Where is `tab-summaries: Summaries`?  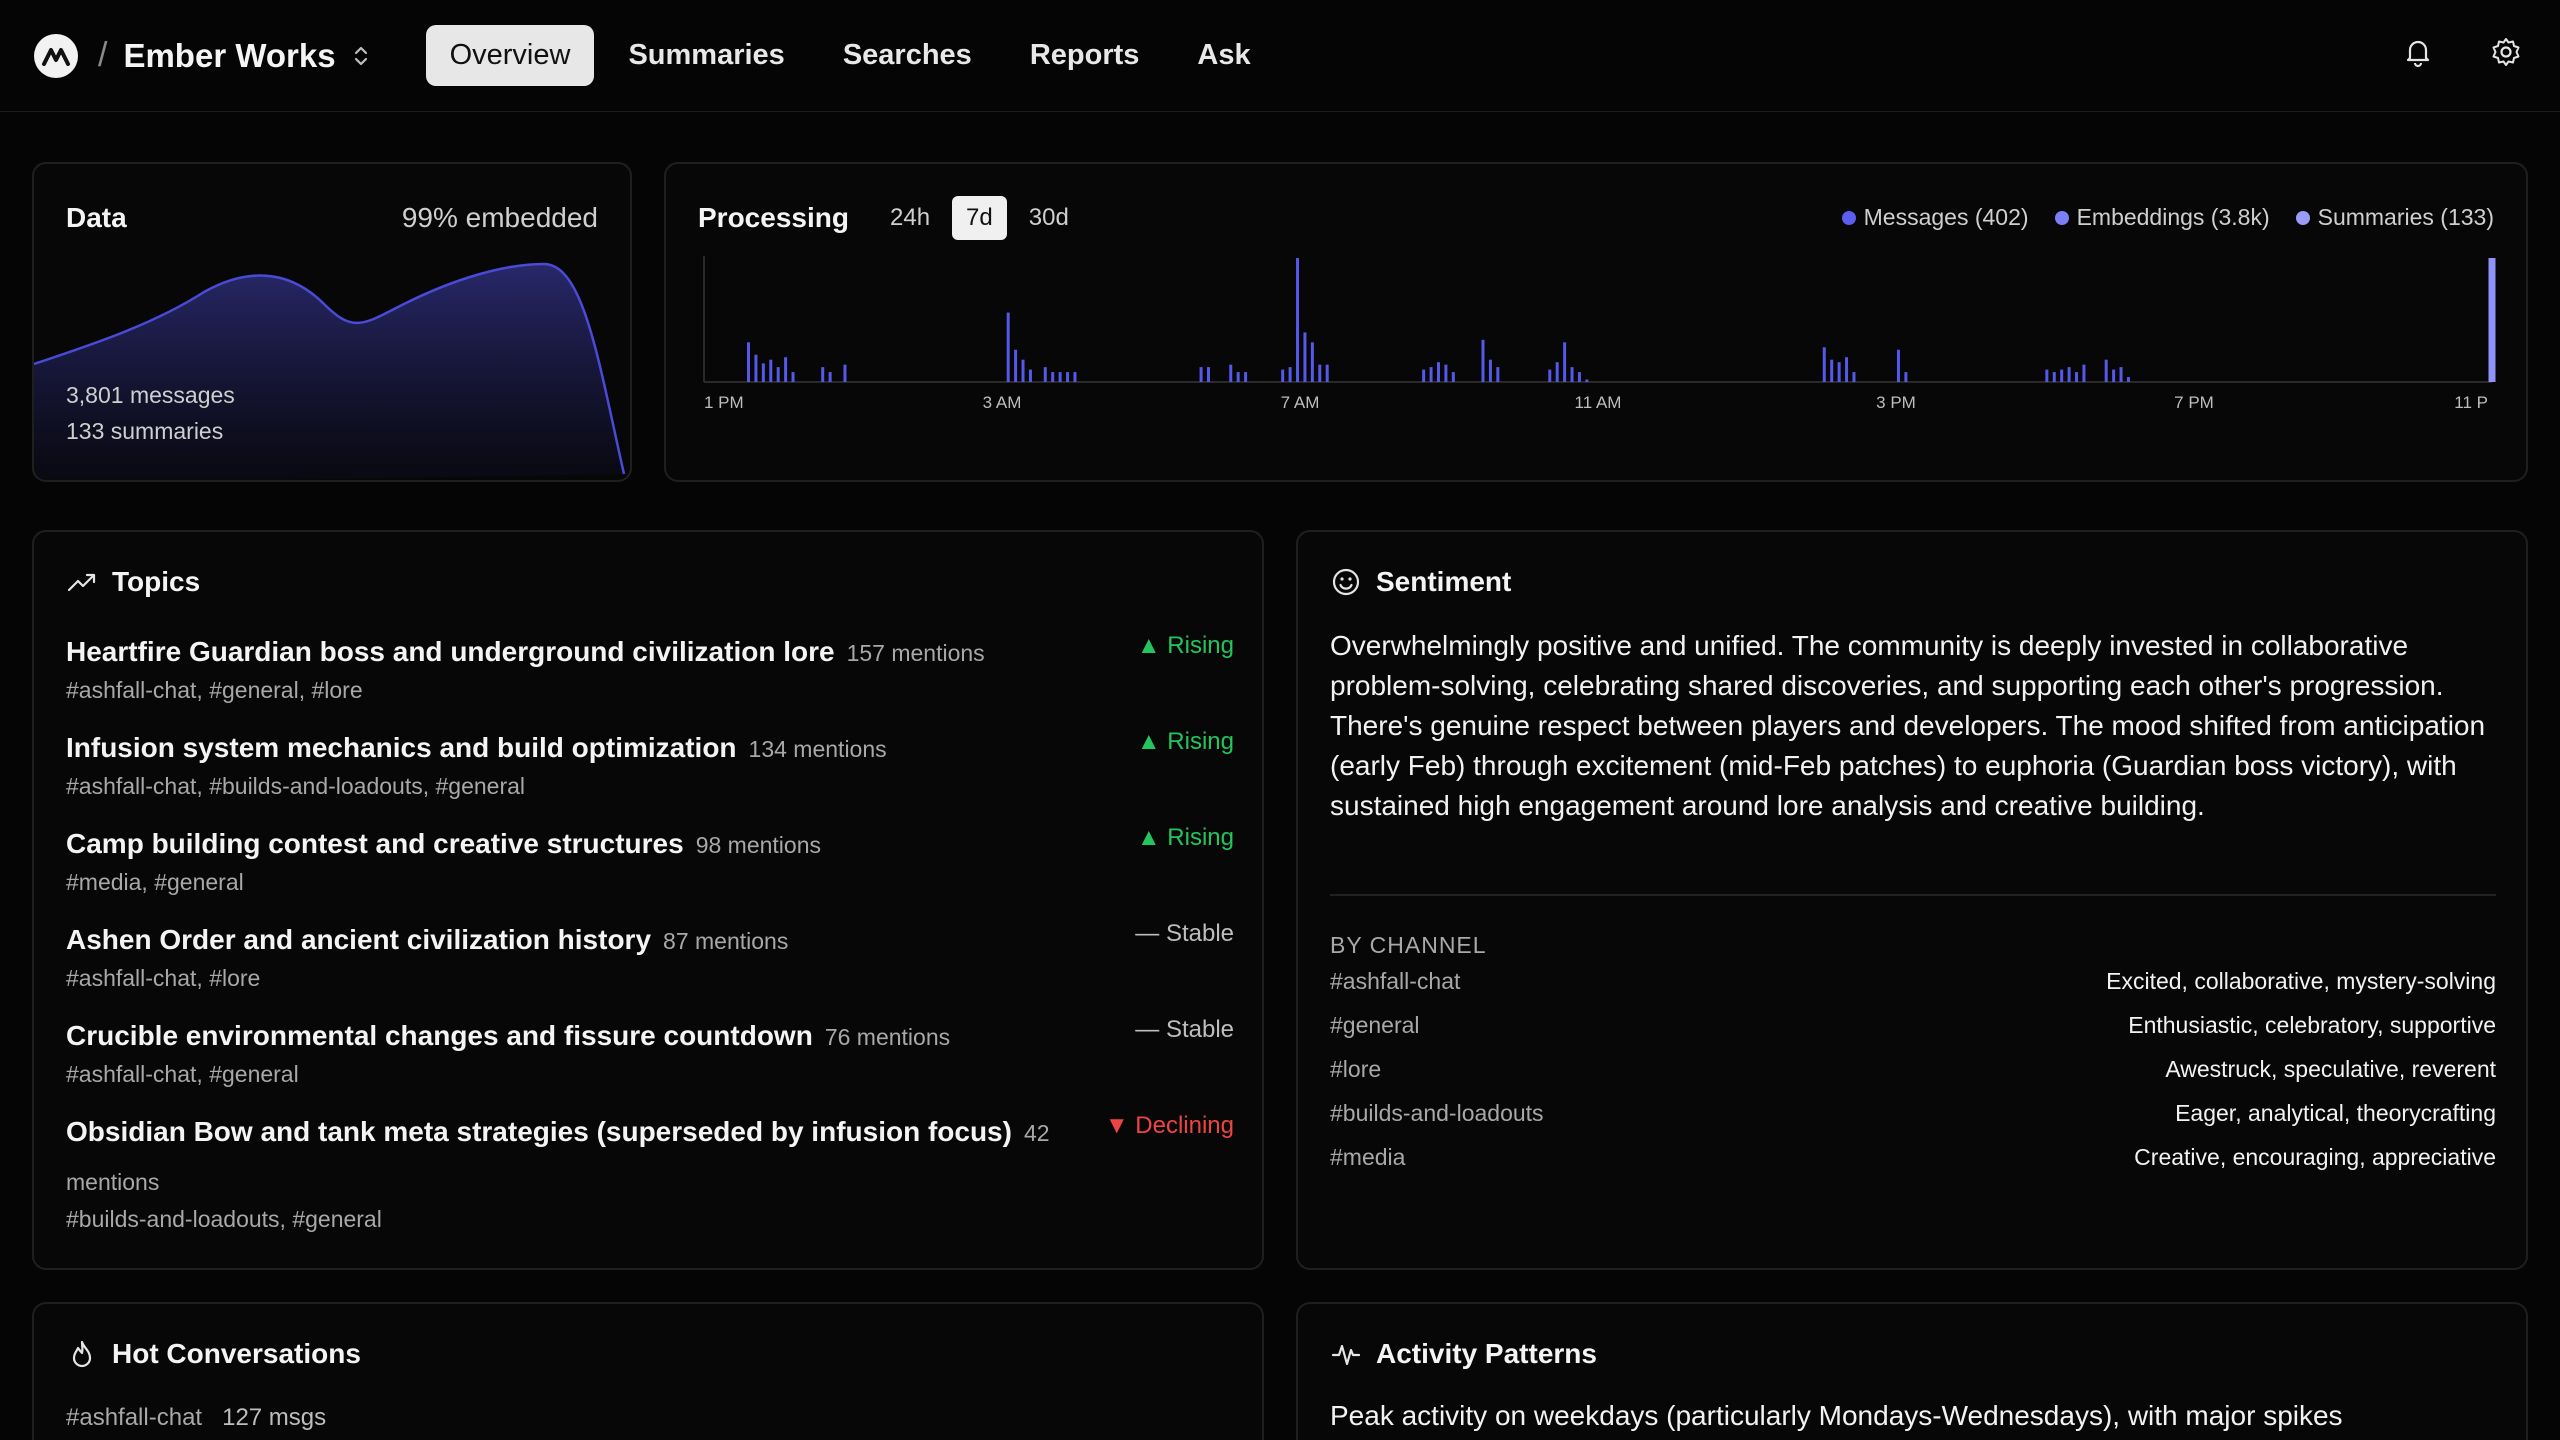 tab-summaries: Summaries is located at coordinates (706, 55).